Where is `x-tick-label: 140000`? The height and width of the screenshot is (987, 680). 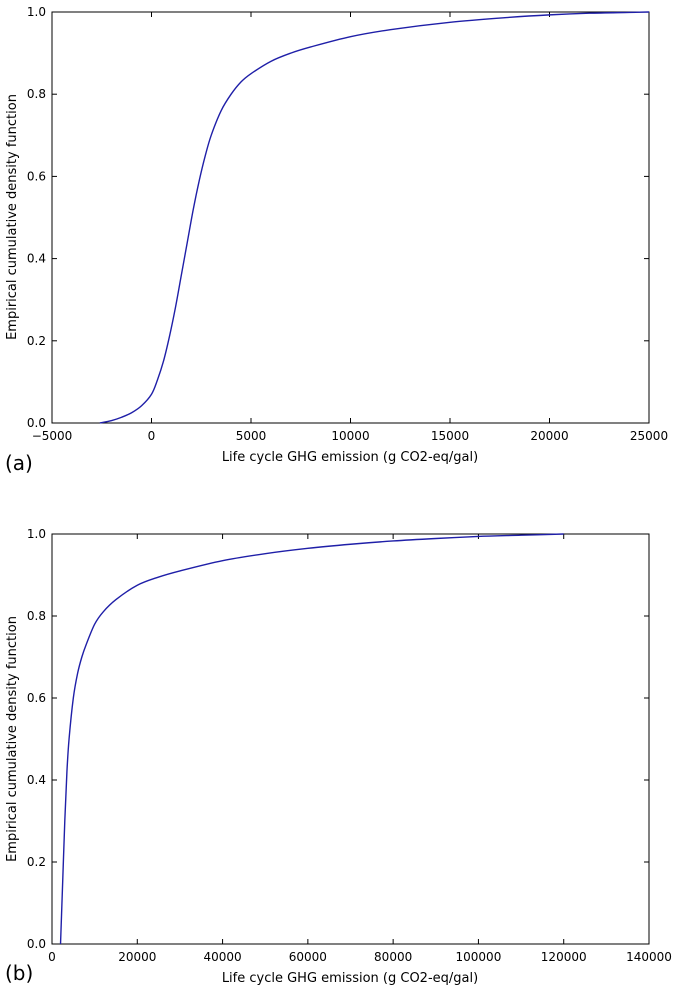 x-tick-label: 140000 is located at coordinates (649, 957).